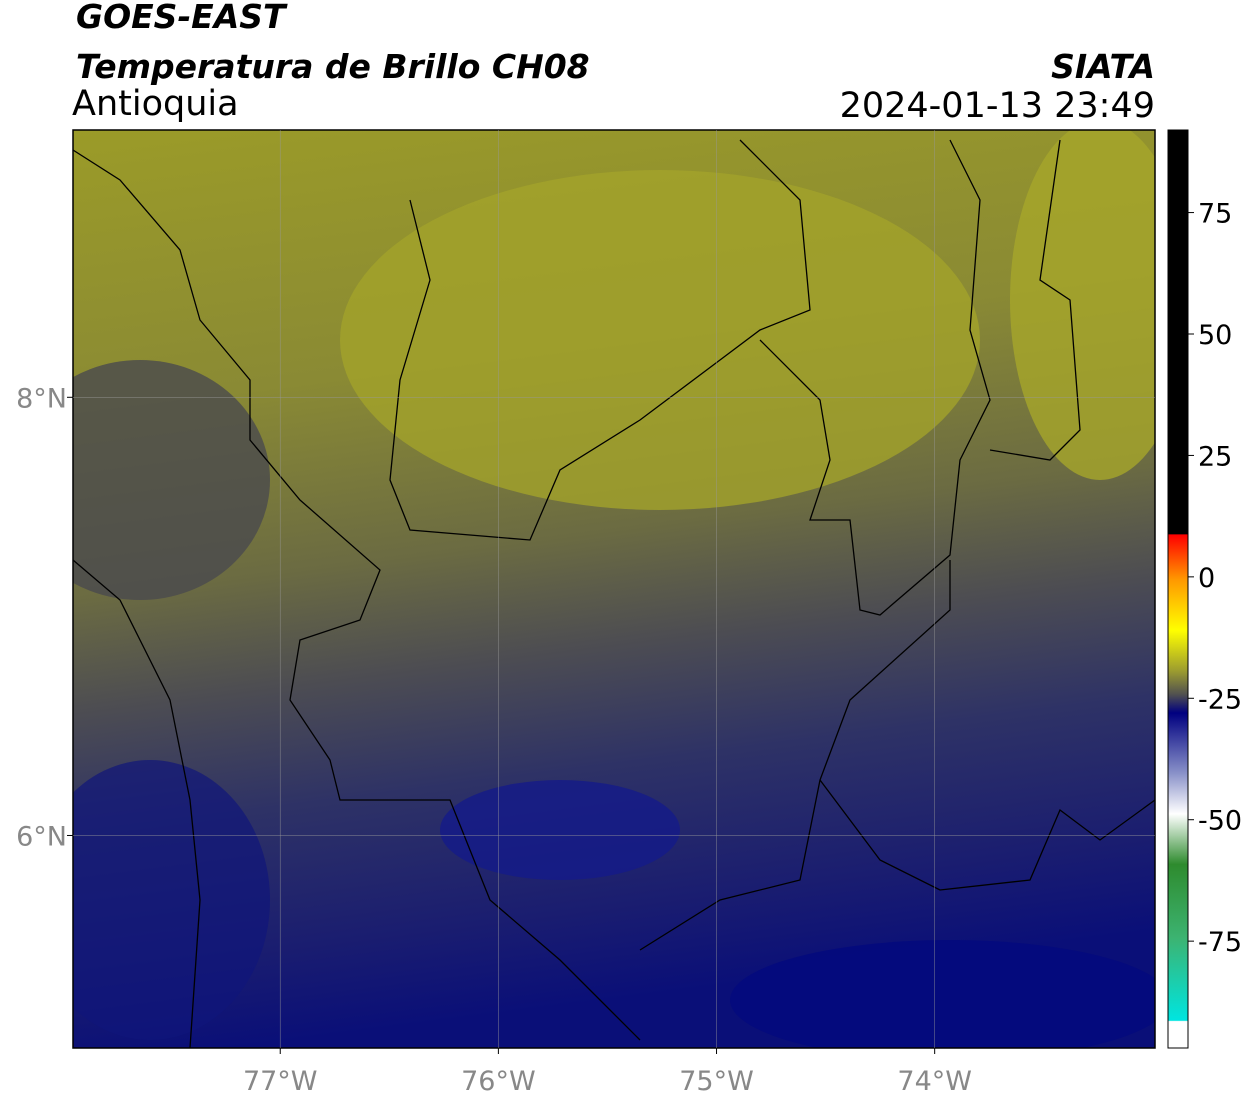  Describe the element at coordinates (1215, 335) in the screenshot. I see `colorbar-tick-label: 50` at that location.